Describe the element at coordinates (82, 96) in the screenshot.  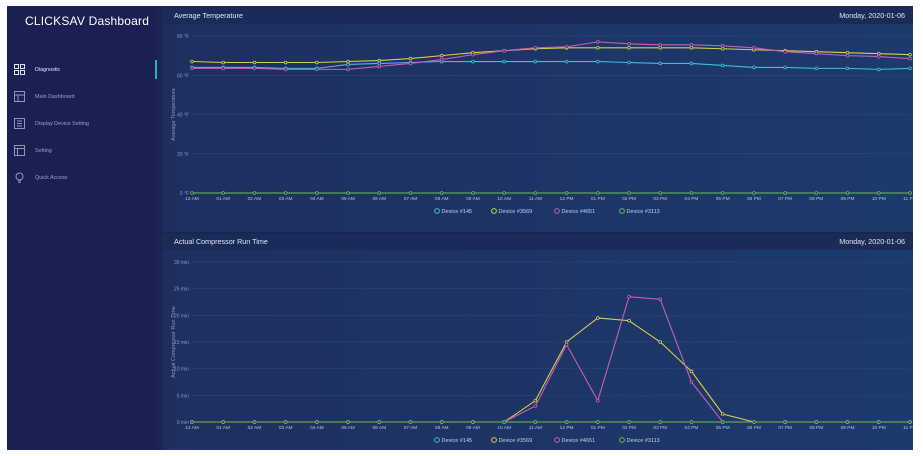
I see `sidebar-item-main-dashboard: Main Dashboard` at that location.